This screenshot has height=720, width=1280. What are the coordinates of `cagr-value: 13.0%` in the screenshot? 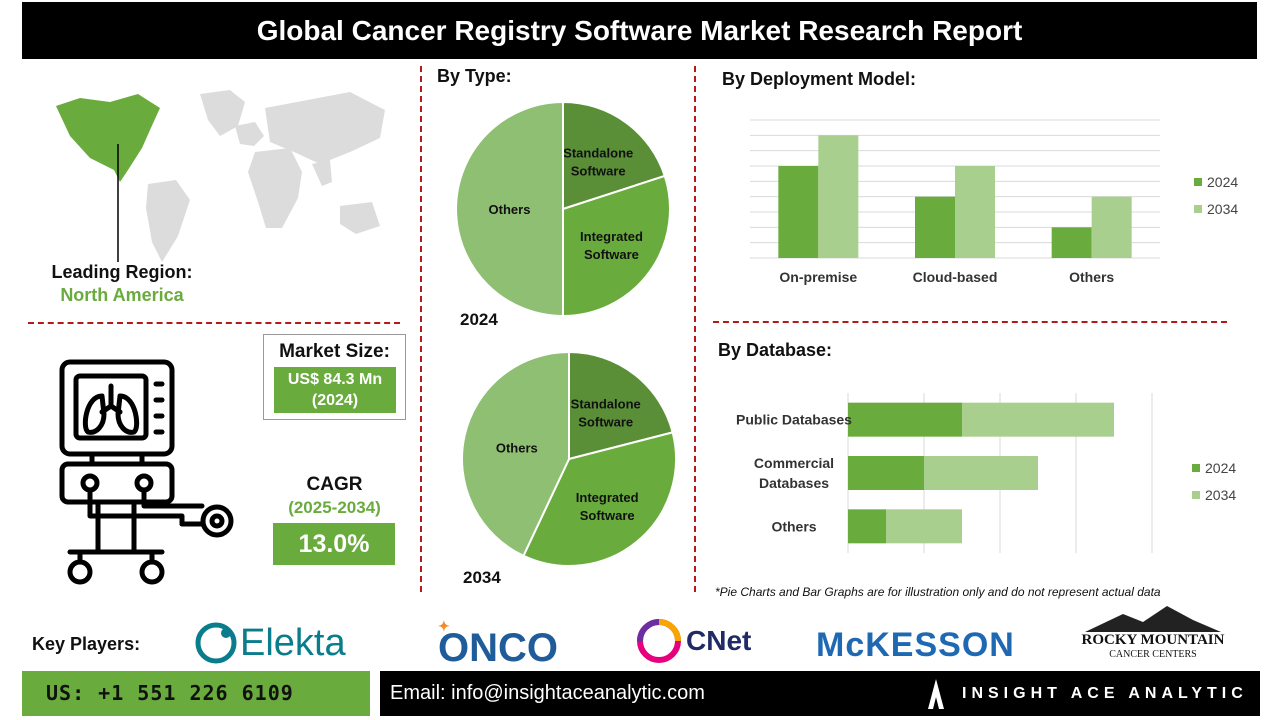 It's located at (334, 544).